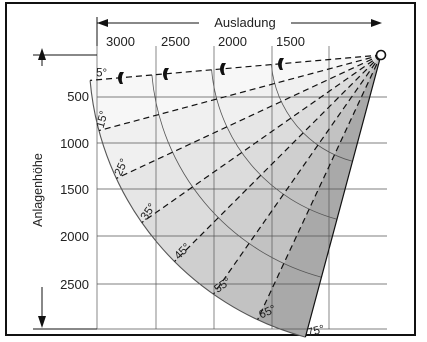 This screenshot has height=342, width=427. Describe the element at coordinates (102, 23) in the screenshot. I see `x-axis-arrow-left` at that location.